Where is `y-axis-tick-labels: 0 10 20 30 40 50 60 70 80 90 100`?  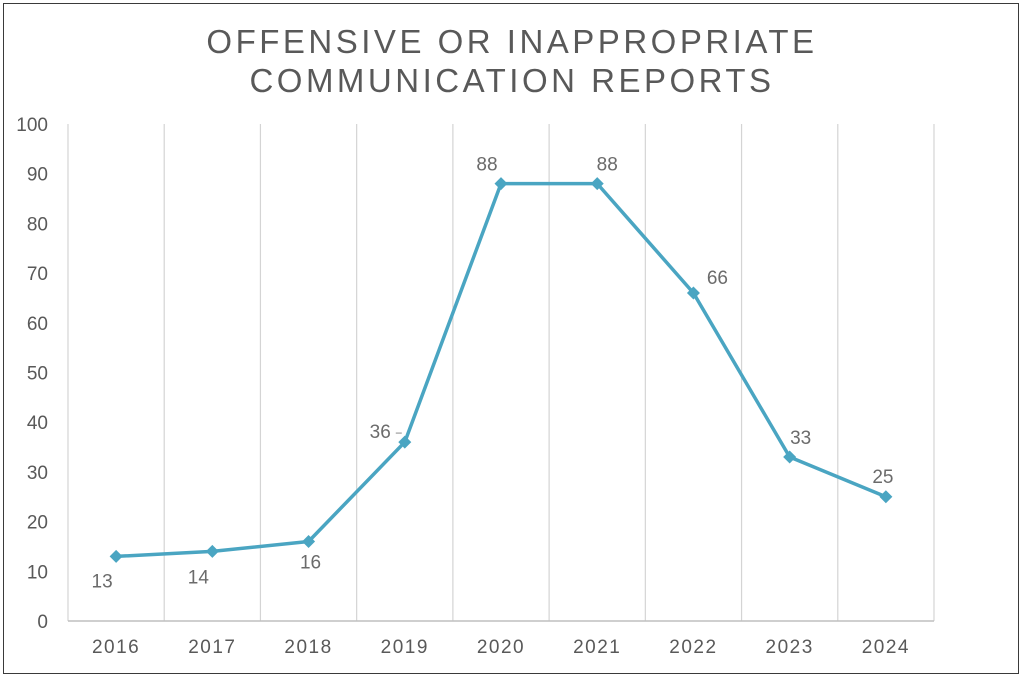
y-axis-tick-labels: 0 10 20 30 40 50 60 70 80 90 100 is located at coordinates (32, 374).